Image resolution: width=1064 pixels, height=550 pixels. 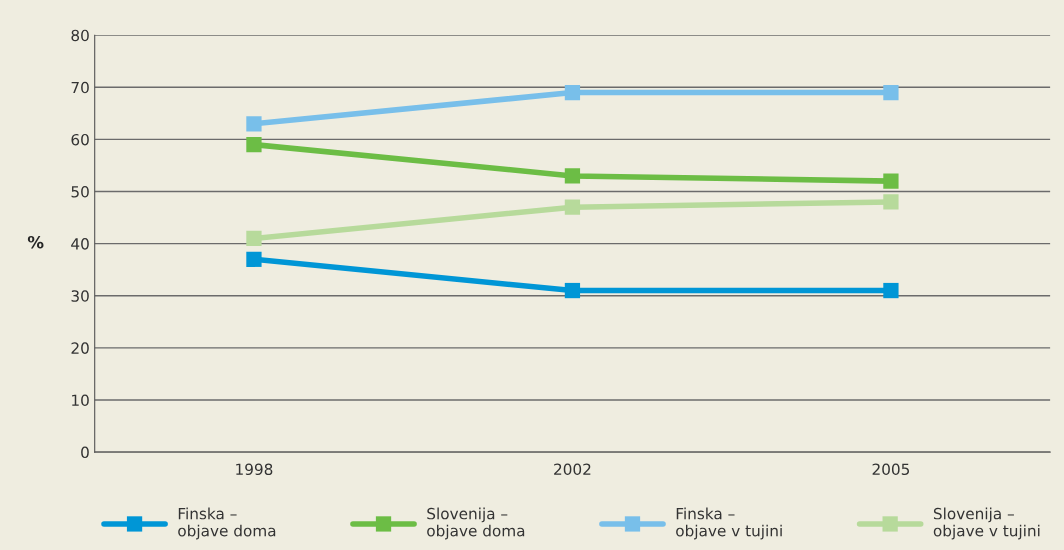 What do you see at coordinates (80, 87) in the screenshot?
I see `y-tick-label: 70` at bounding box center [80, 87].